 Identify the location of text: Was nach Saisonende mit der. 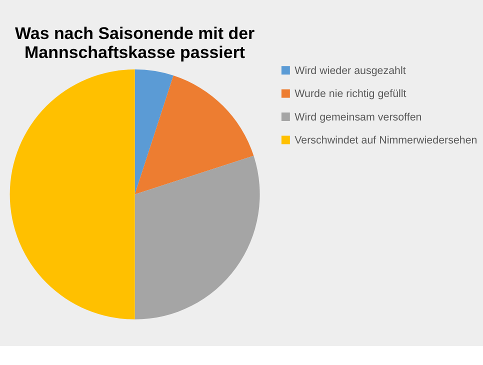
(135, 34).